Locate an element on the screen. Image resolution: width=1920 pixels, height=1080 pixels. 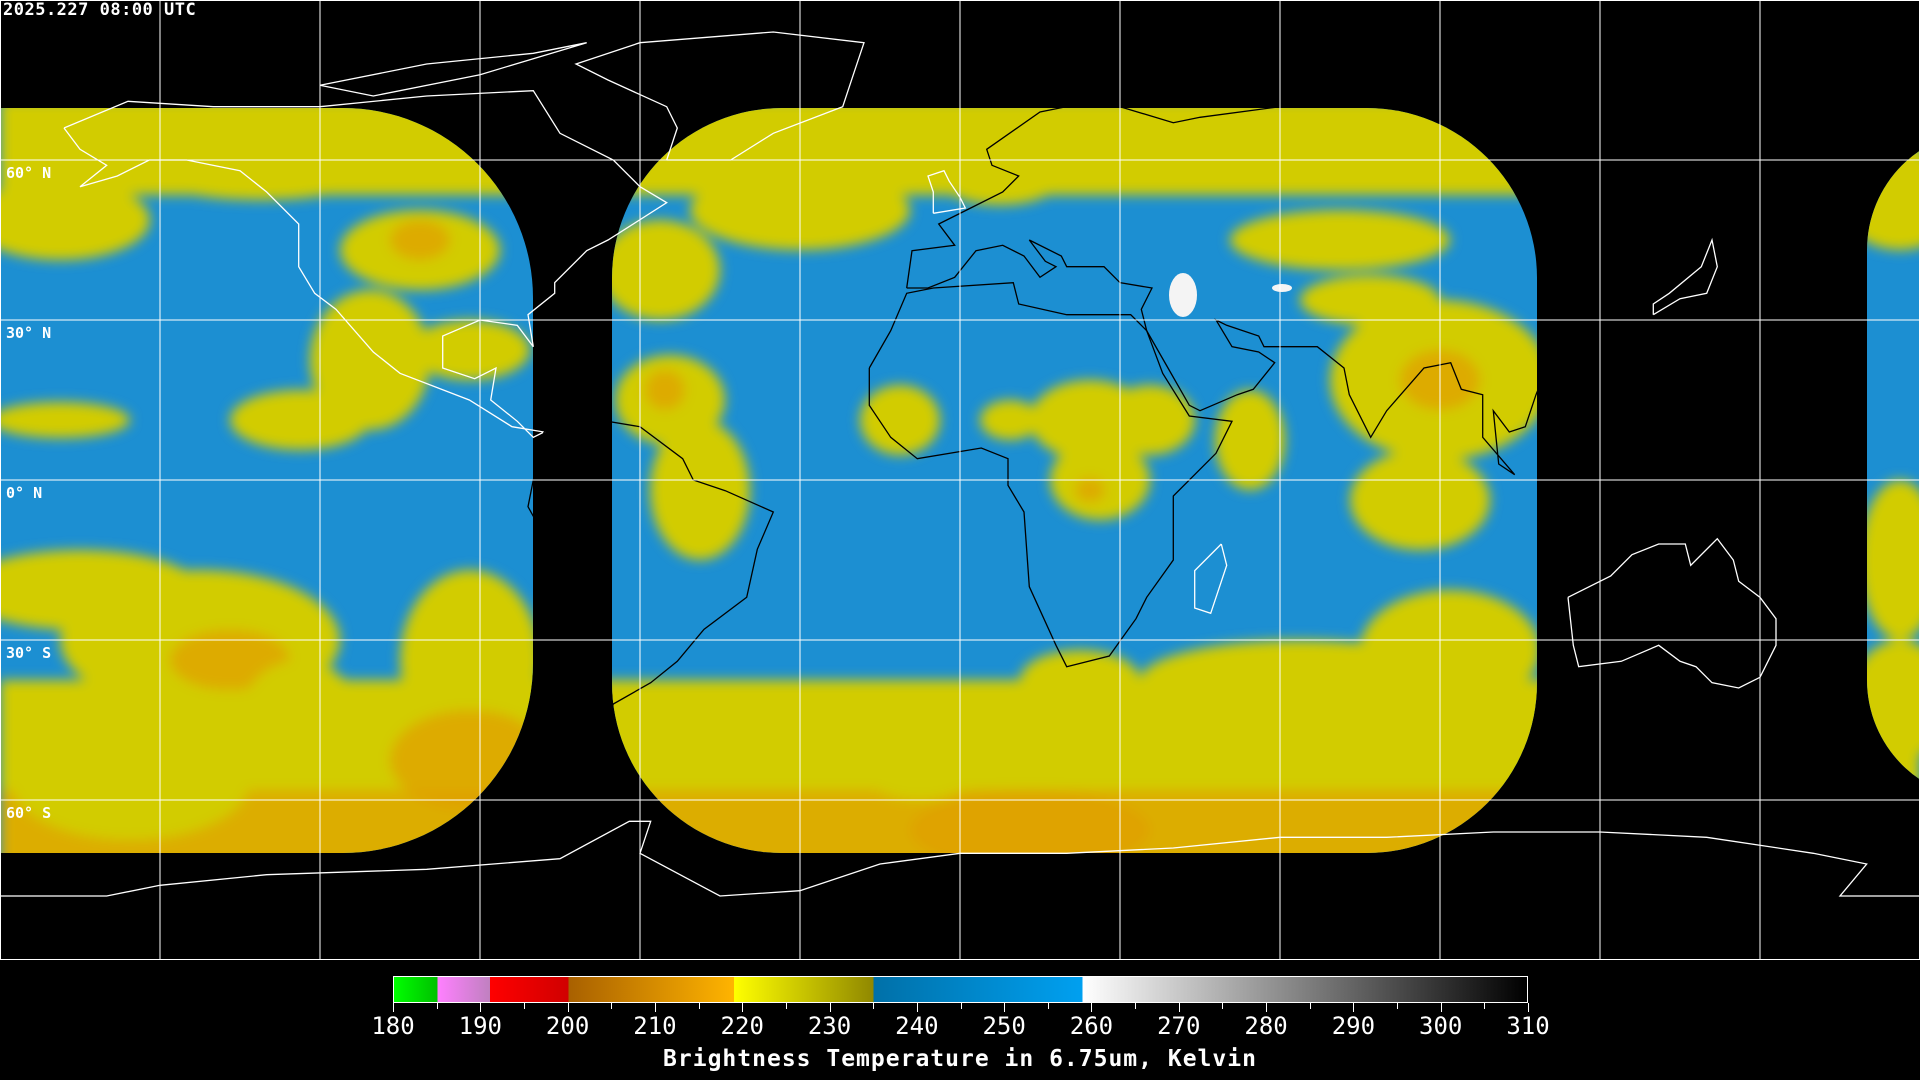
colorbar-tick-label: 300 is located at coordinates (1441, 1026).